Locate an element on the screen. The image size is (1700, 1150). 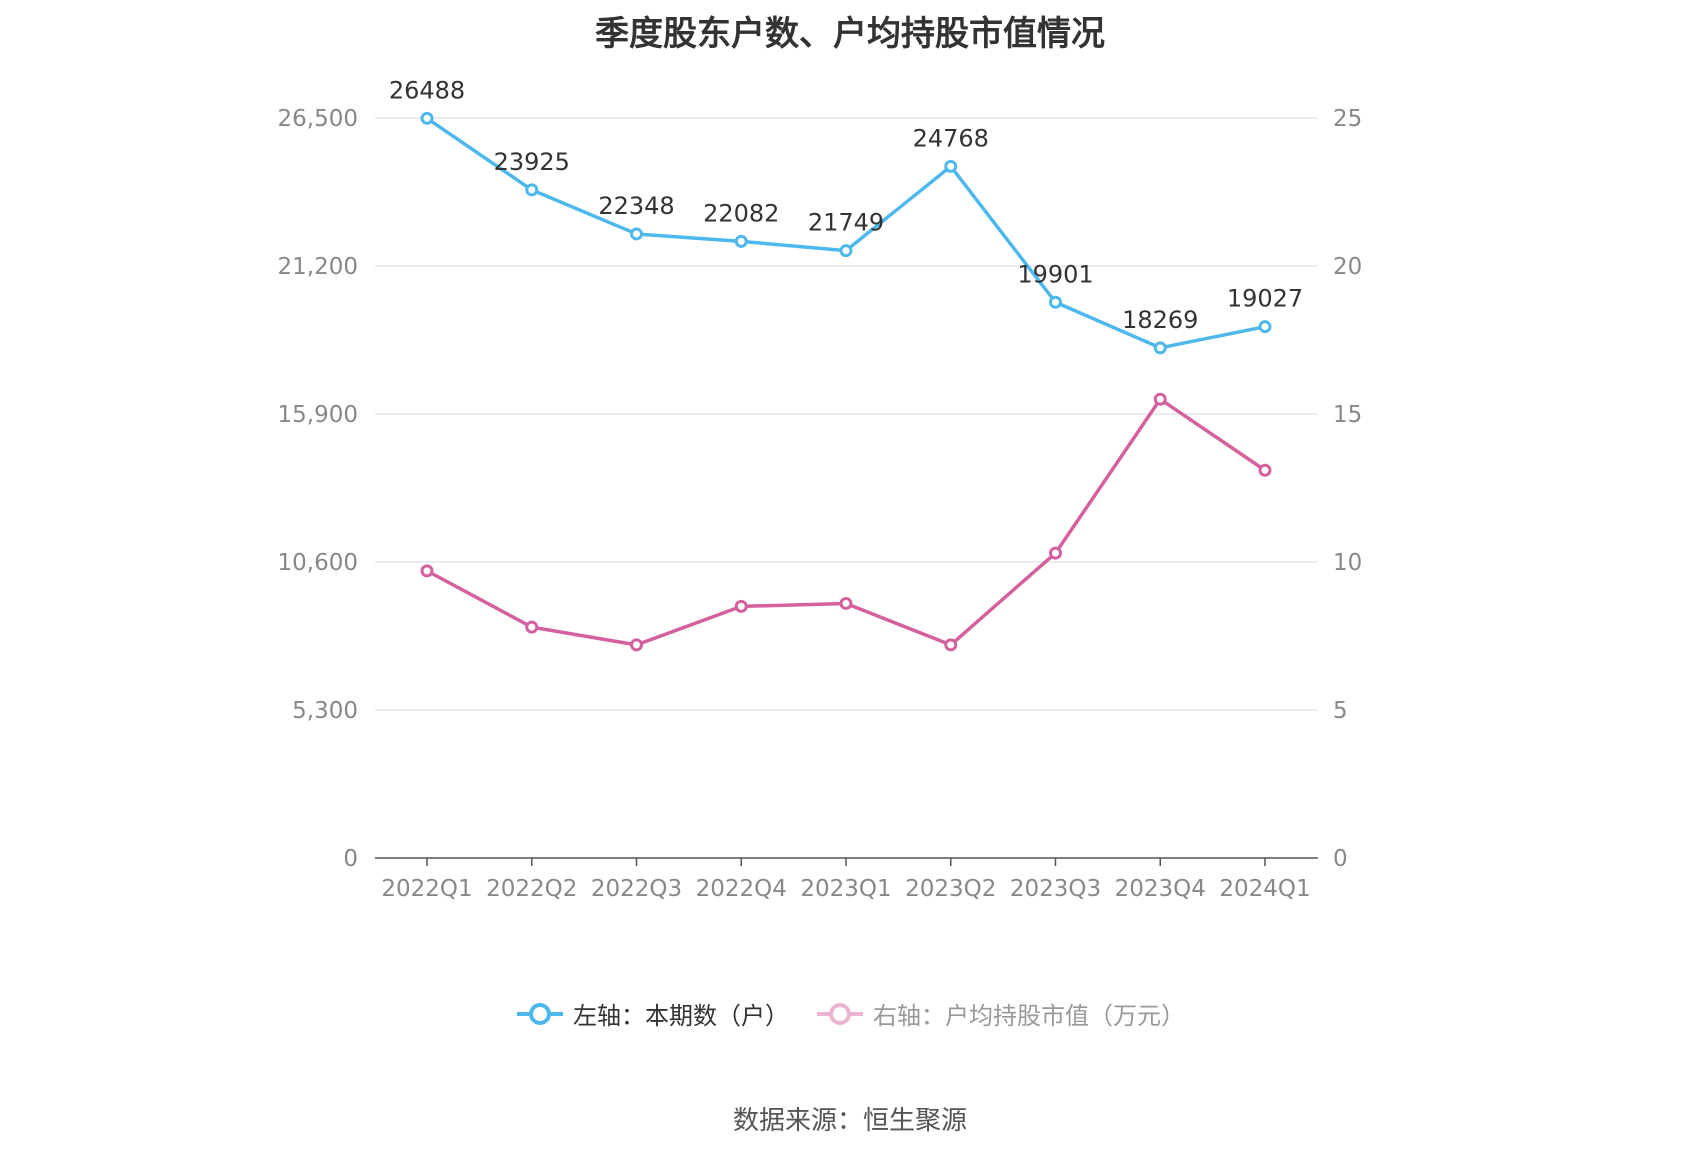
right-axis-tick-label: 20 is located at coordinates (1347, 267).